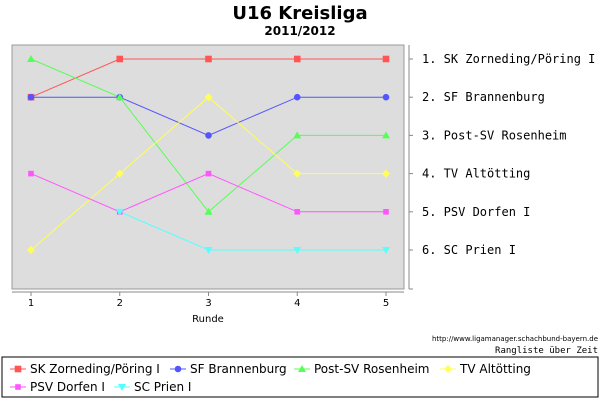  What do you see at coordinates (18, 369) in the screenshot?
I see `legend-marker-sk-zorneding-poring-i` at bounding box center [18, 369].